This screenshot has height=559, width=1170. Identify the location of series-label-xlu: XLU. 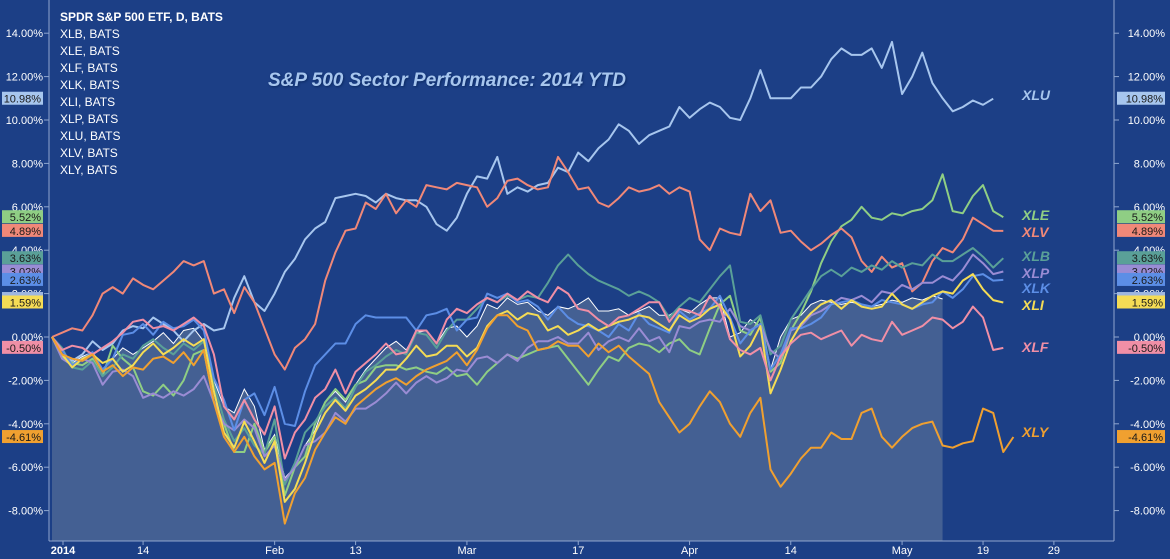
(1036, 95).